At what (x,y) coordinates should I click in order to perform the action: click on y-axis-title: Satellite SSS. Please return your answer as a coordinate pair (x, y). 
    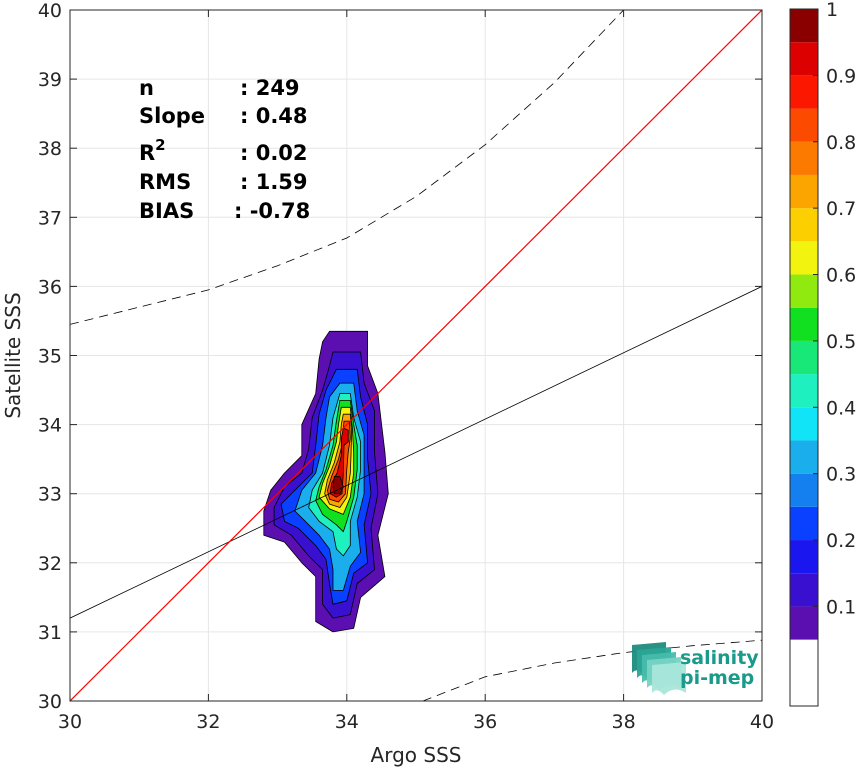
    Looking at the image, I should click on (13, 355).